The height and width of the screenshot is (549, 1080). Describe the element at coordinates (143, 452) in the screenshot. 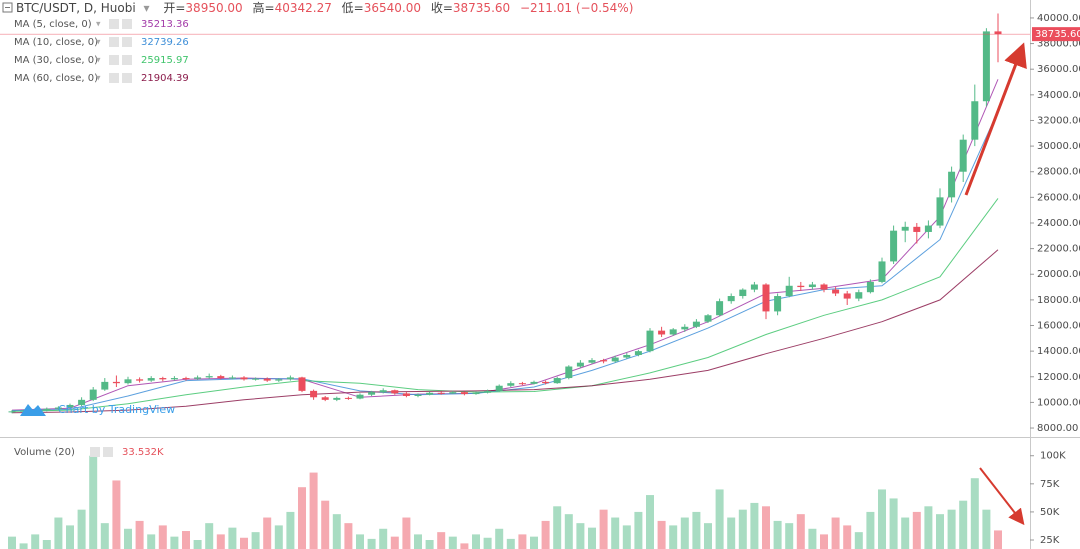

I see `volume-value: 33.532K` at that location.